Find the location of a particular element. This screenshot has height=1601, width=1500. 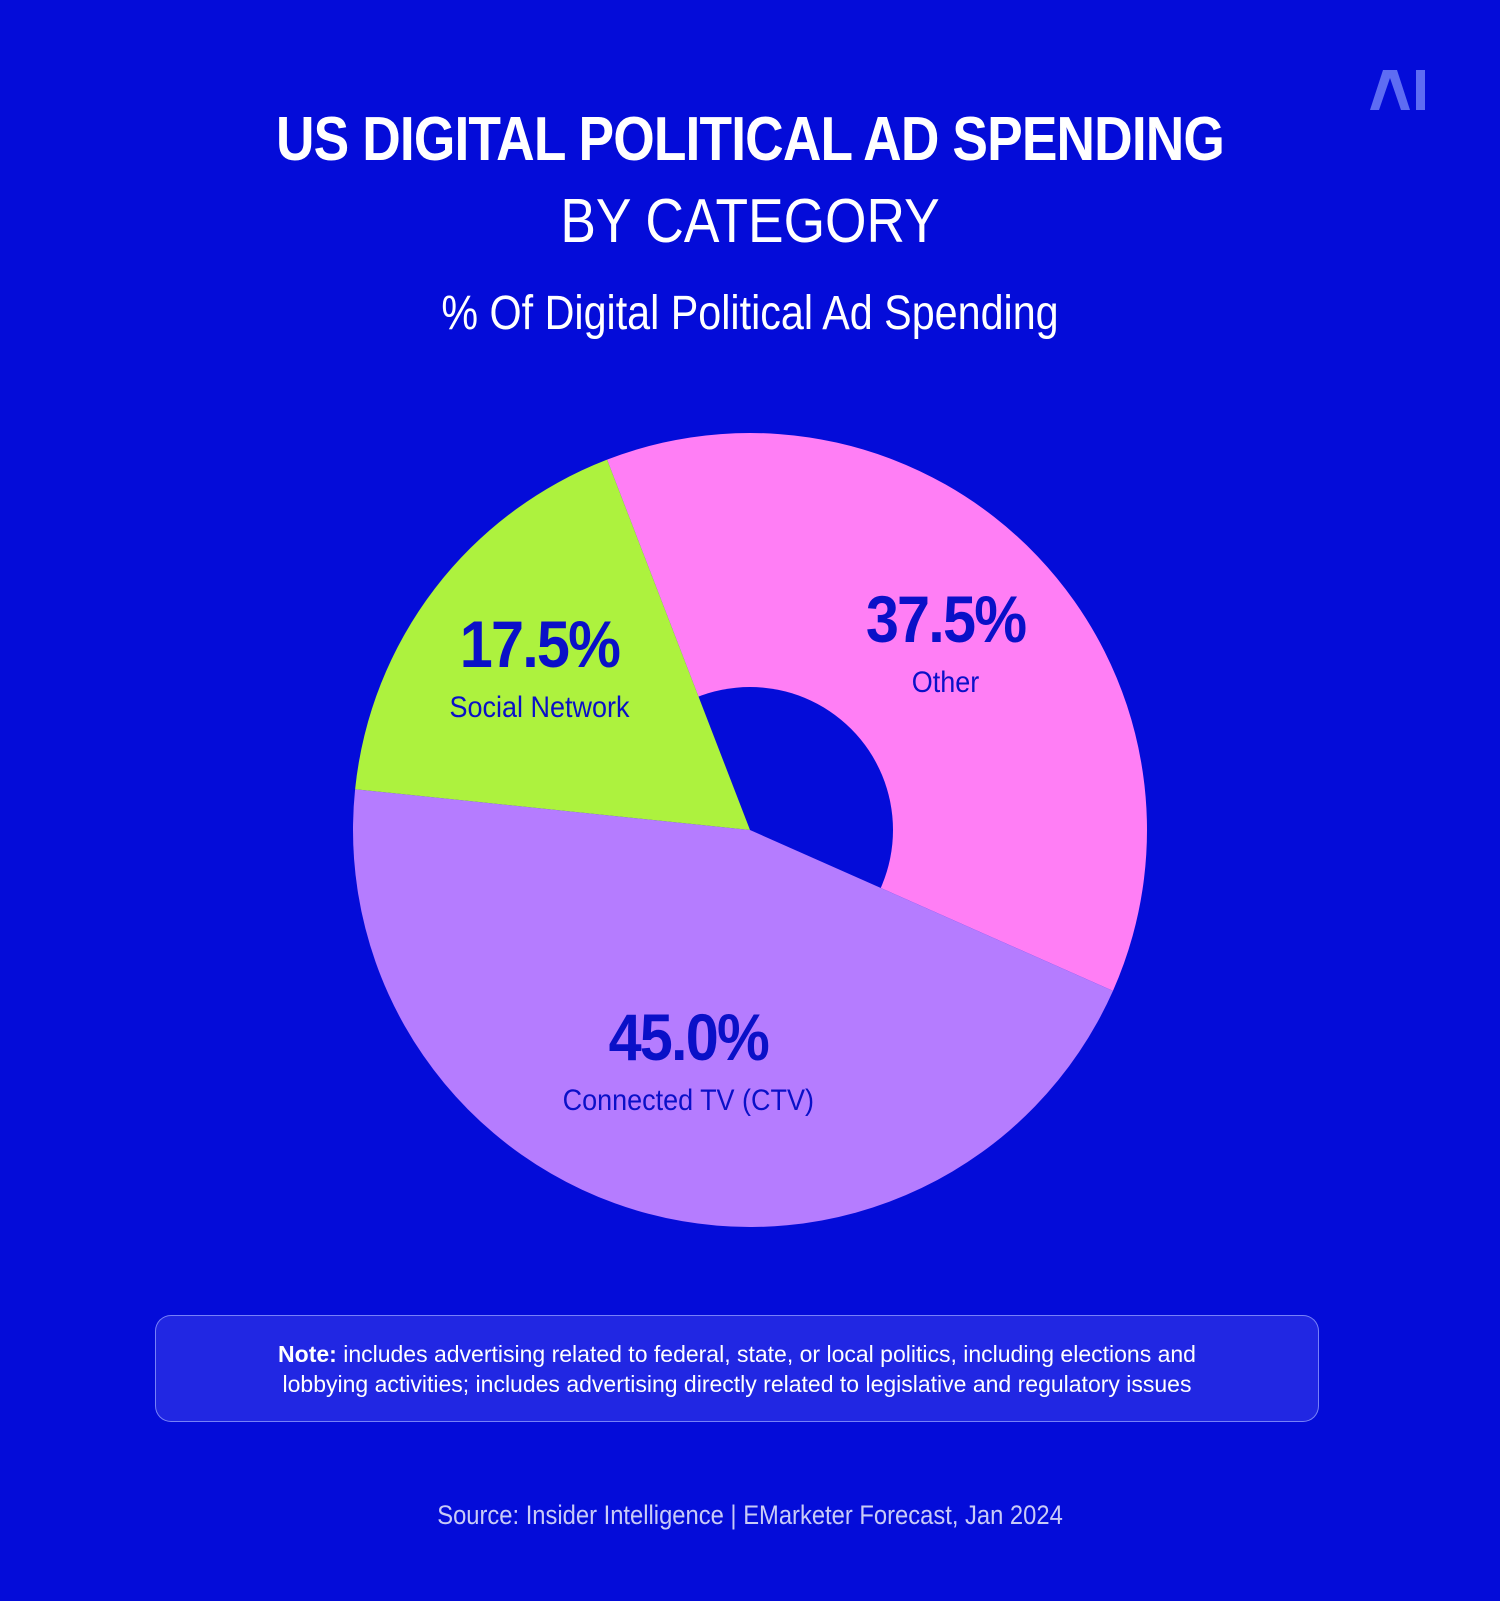

slice-ctv is located at coordinates (733, 1008).